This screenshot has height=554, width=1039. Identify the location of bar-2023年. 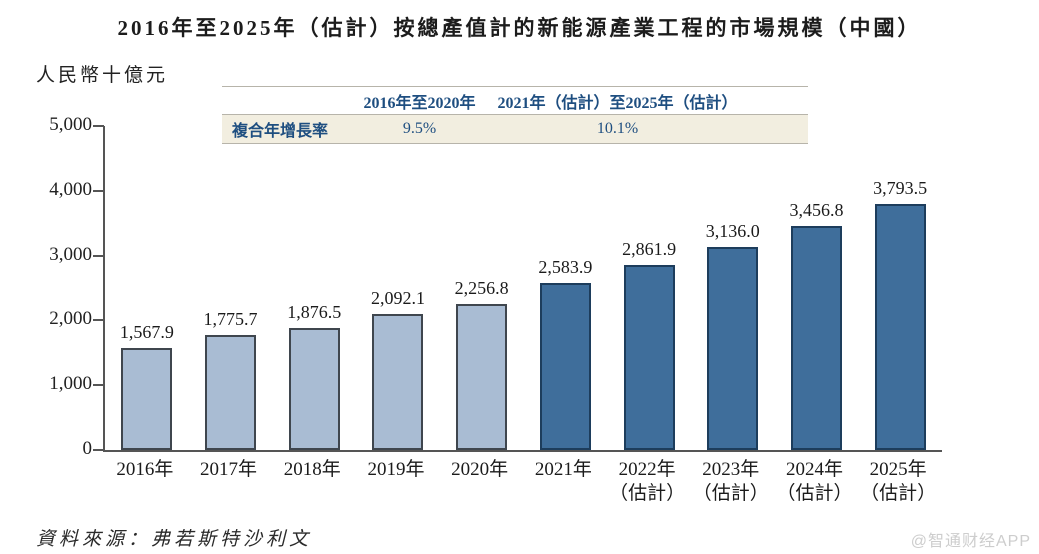
(733, 348).